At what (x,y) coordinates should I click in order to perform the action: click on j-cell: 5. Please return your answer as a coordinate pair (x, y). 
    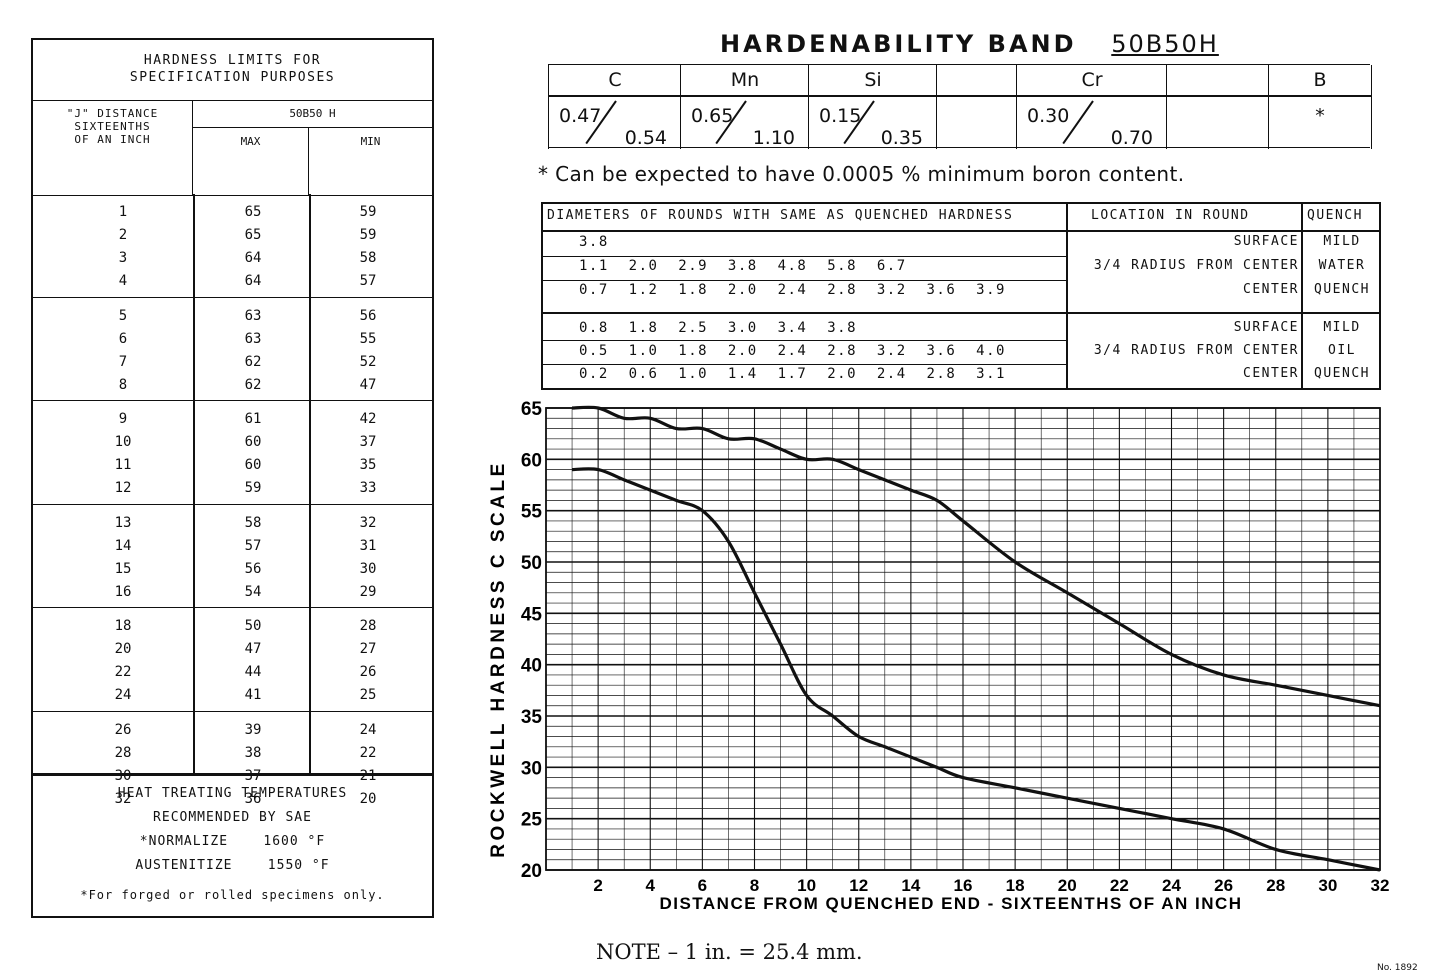
    Looking at the image, I should click on (123, 315).